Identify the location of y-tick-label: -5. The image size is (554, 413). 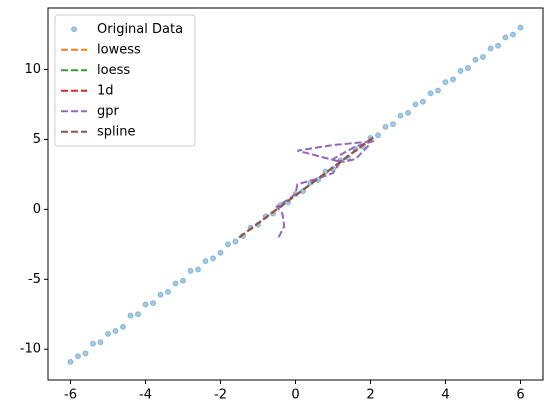
(34, 279).